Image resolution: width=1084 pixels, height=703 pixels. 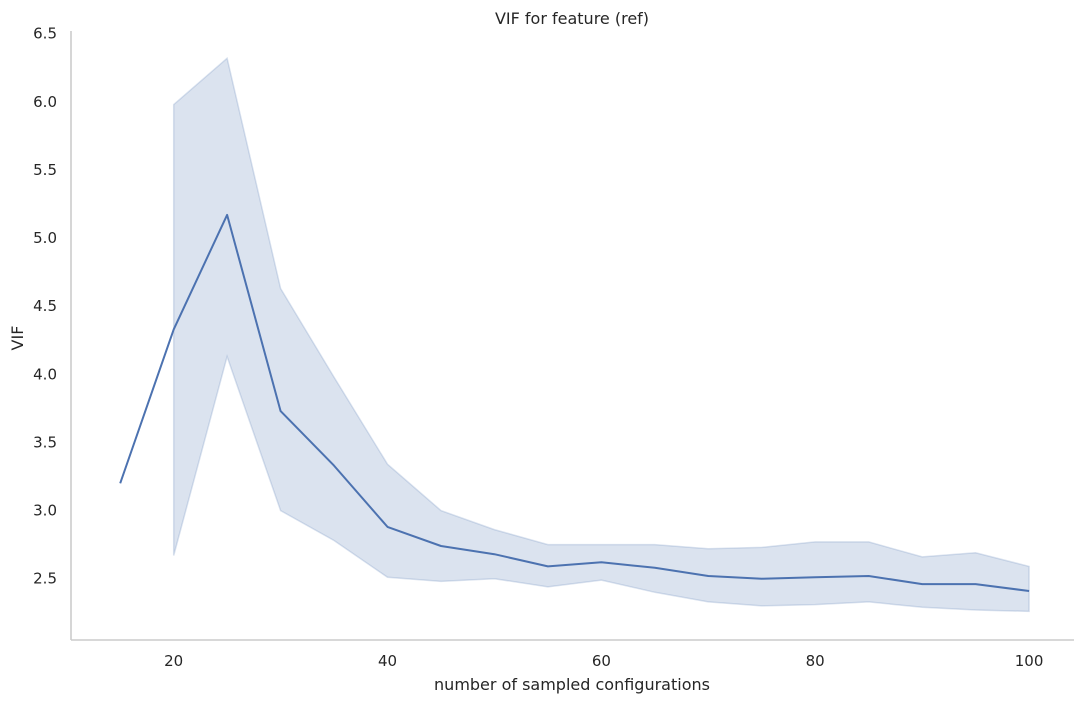 What do you see at coordinates (45, 102) in the screenshot?
I see `y-tick-label: 6.0` at bounding box center [45, 102].